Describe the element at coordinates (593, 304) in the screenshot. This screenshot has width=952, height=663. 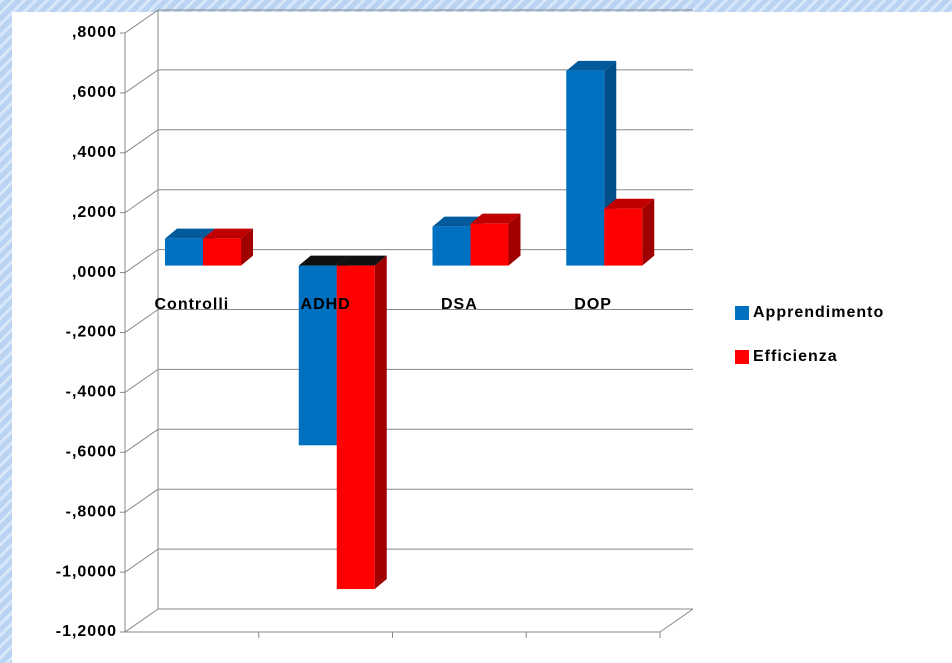
I see `x-tick-label: DOP` at that location.